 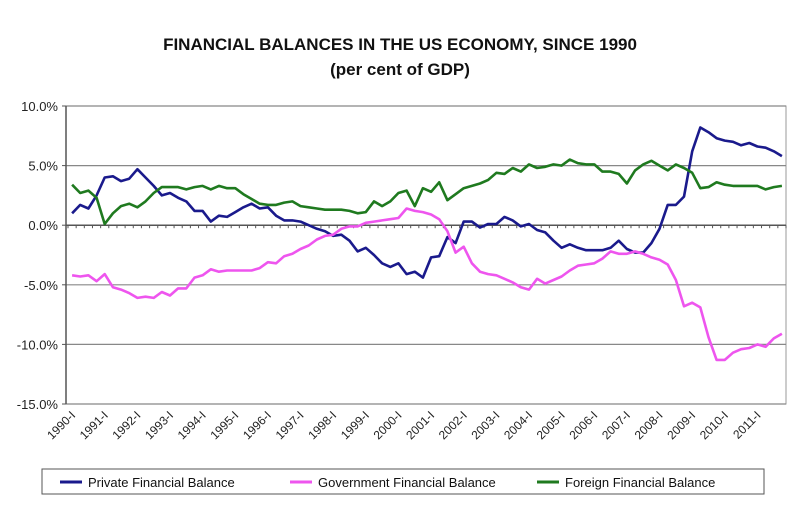 What do you see at coordinates (61, 425) in the screenshot?
I see `x-tick-label: 1990-I` at bounding box center [61, 425].